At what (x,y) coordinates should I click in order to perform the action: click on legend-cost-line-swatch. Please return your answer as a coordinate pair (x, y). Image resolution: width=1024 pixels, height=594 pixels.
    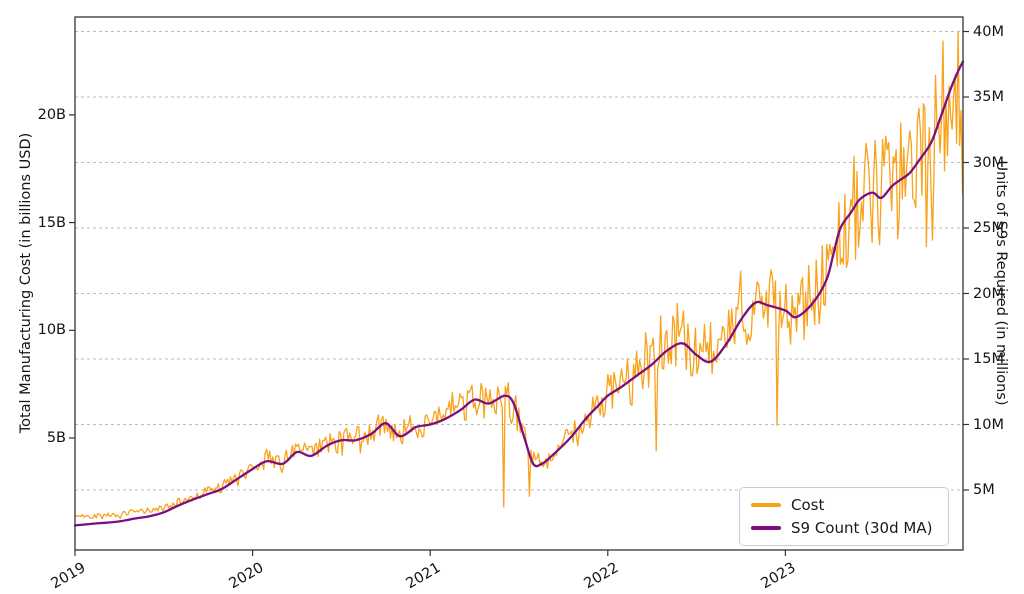
    Looking at the image, I should click on (766, 505).